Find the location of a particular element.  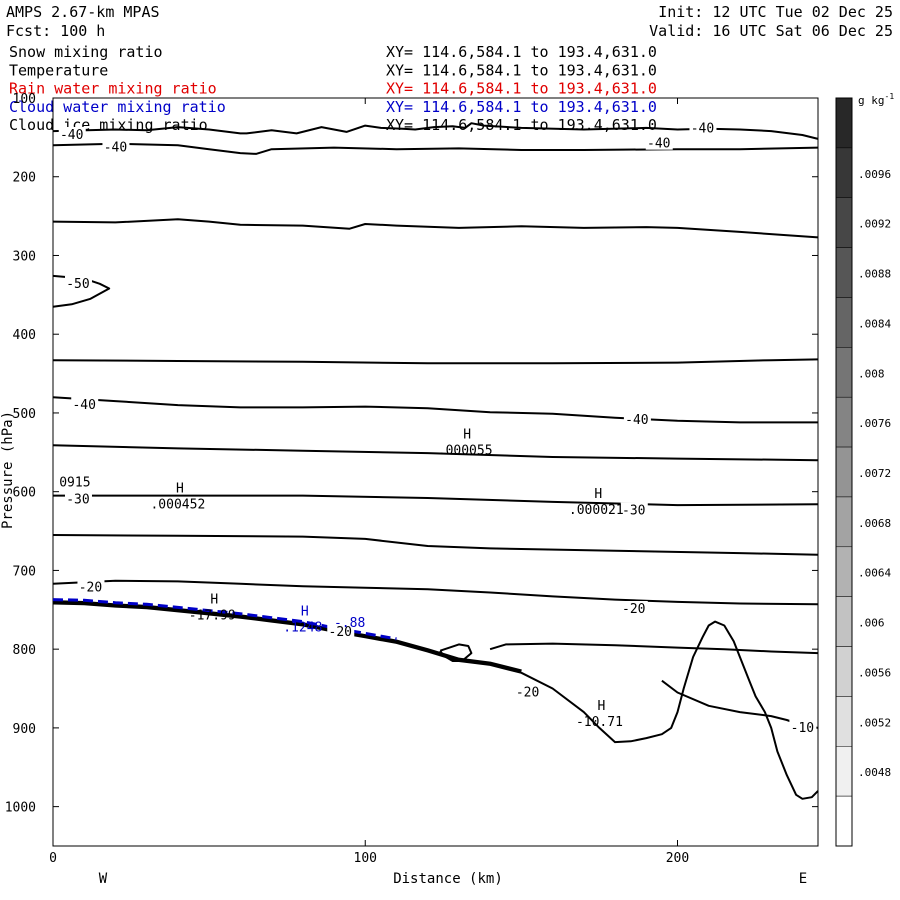

field-name: Cloud ice mixing ratio is located at coordinates (108, 125).